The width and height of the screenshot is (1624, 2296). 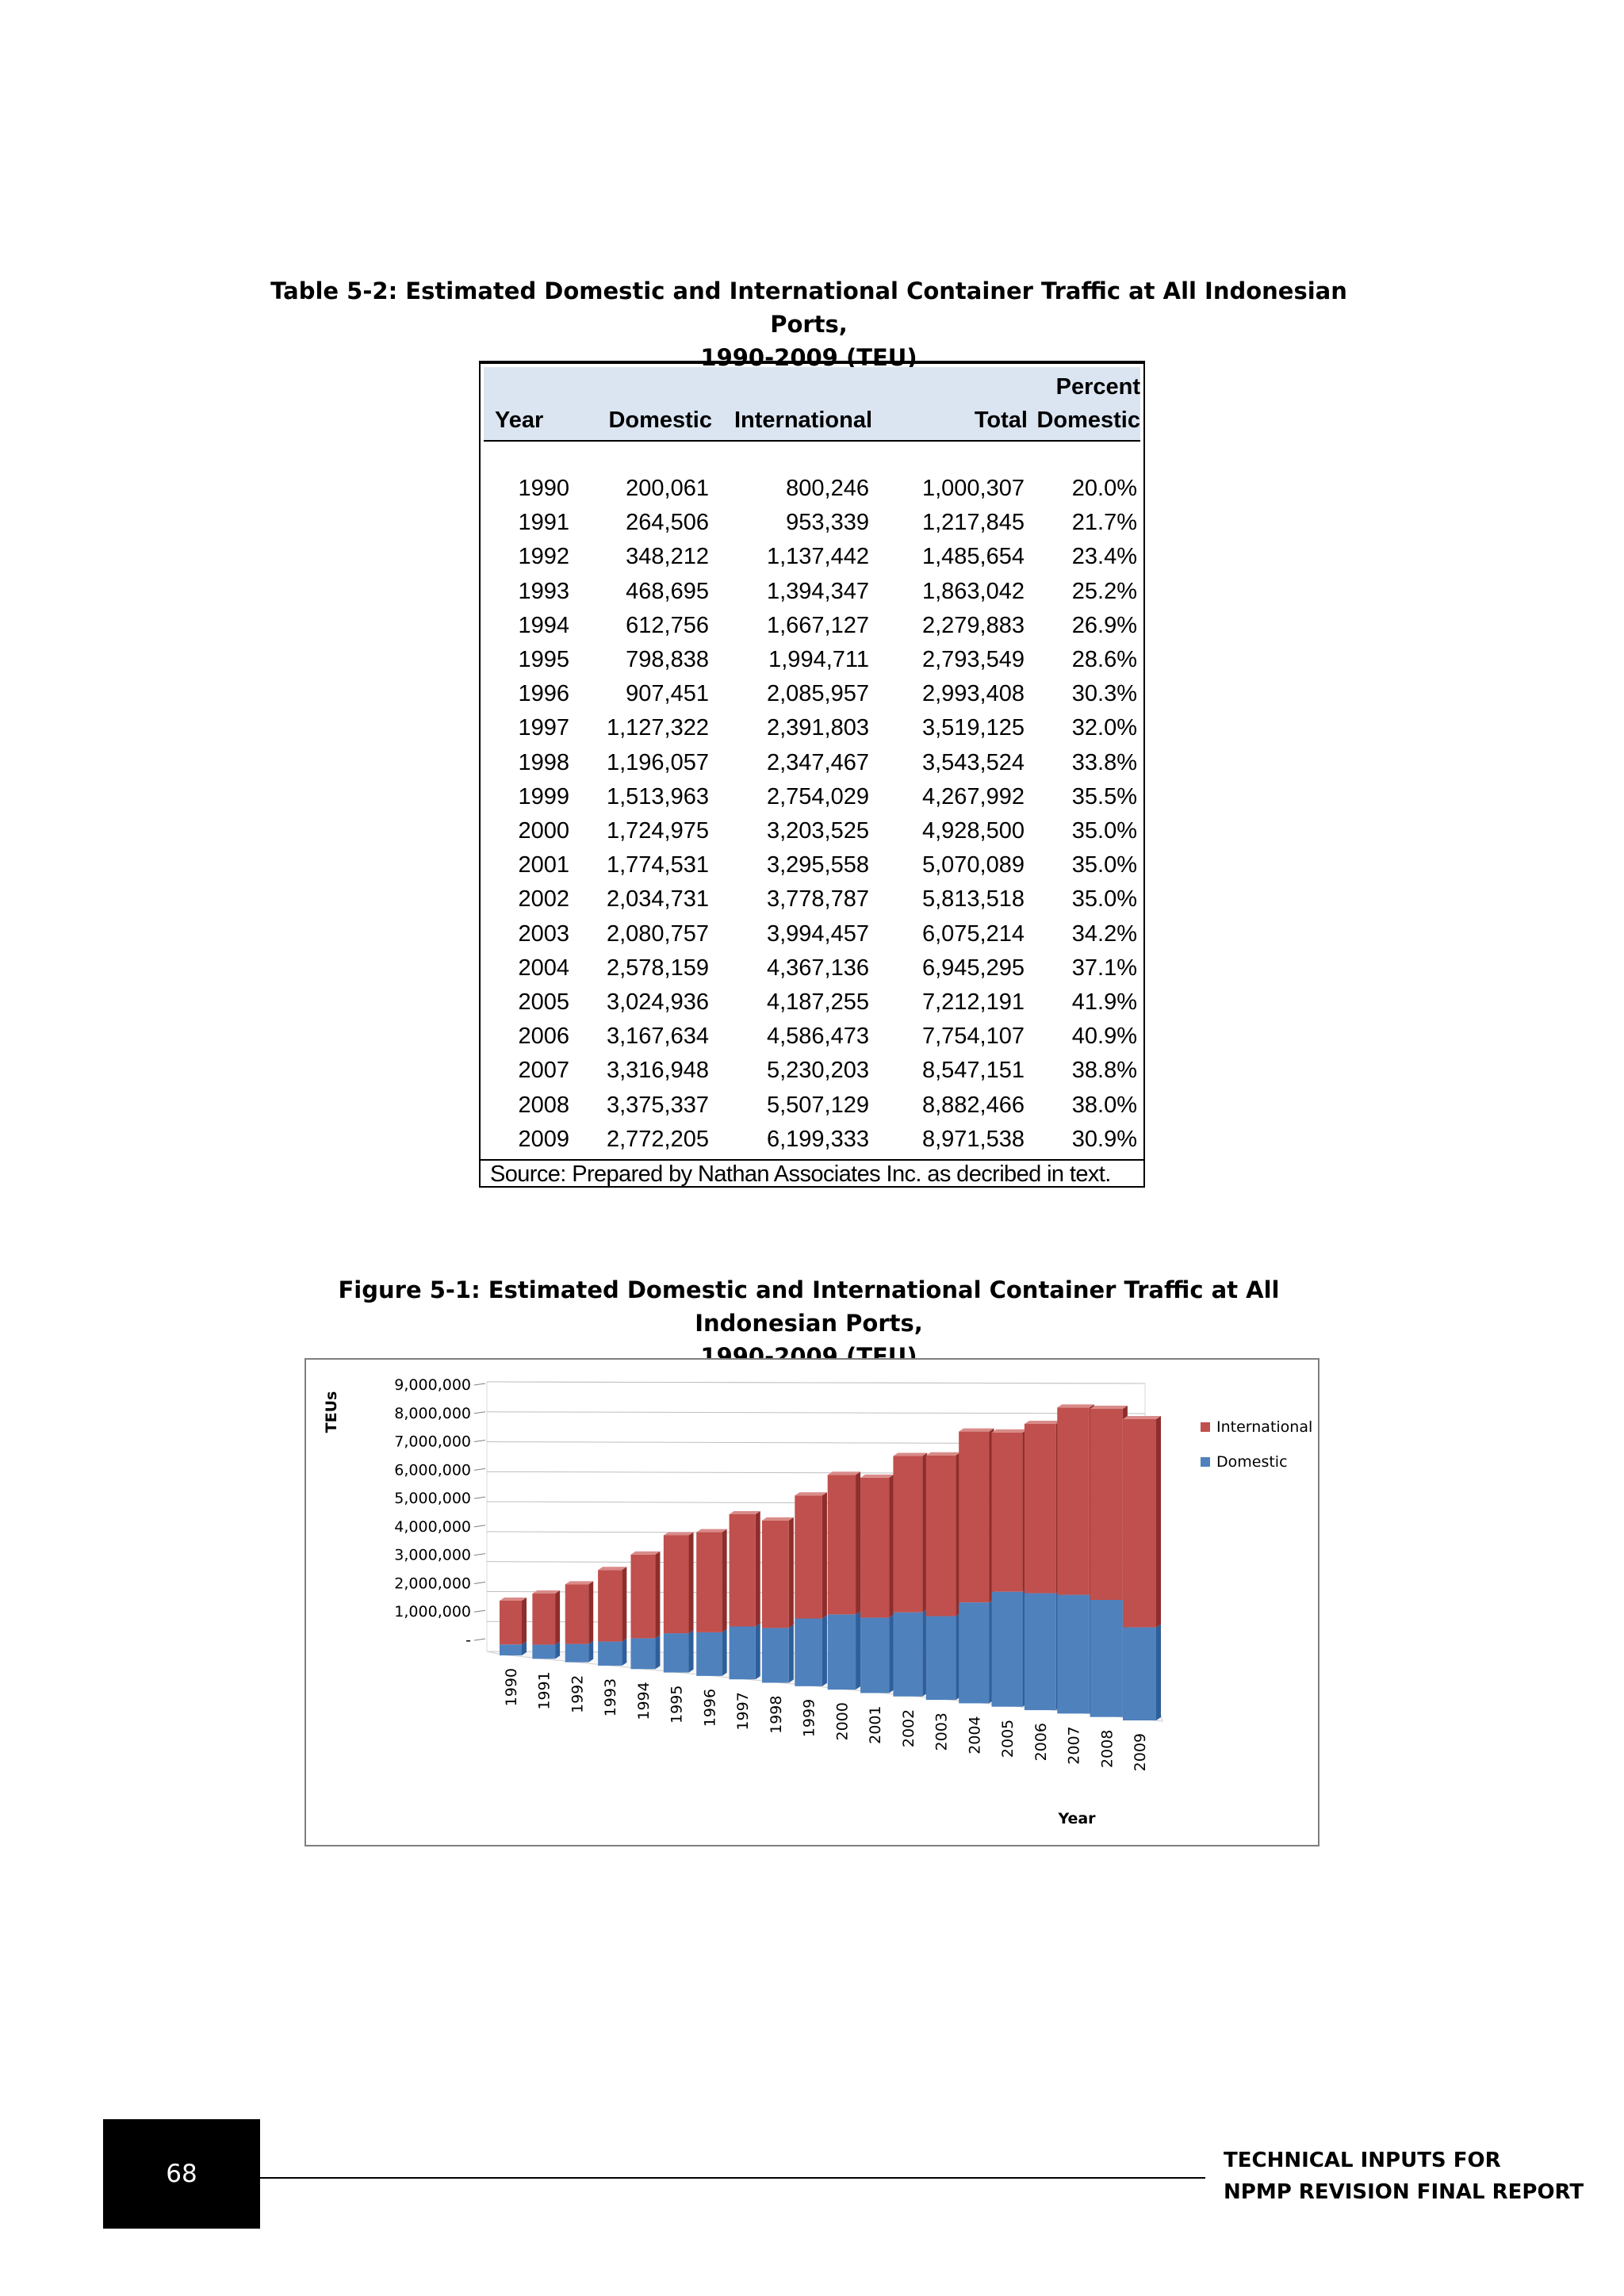 What do you see at coordinates (817, 831) in the screenshot?
I see `cell-international: 3,203,525` at bounding box center [817, 831].